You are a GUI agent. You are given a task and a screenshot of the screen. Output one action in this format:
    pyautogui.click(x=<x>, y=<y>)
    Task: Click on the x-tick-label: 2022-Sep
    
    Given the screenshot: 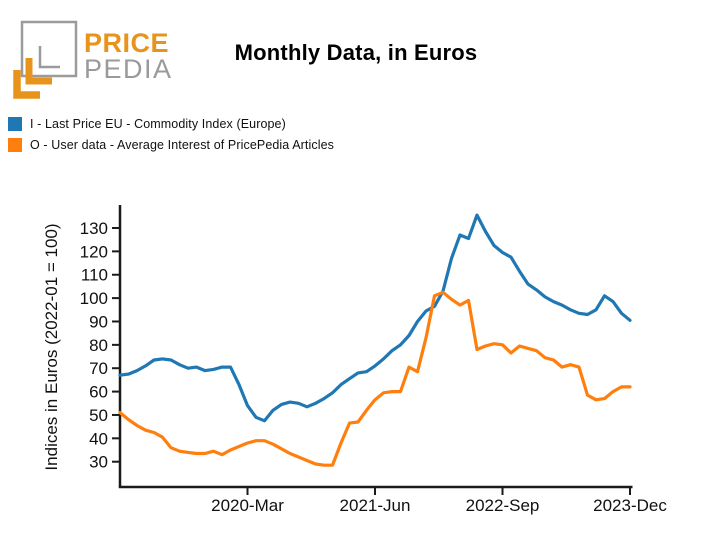 What is the action you would take?
    pyautogui.click(x=503, y=505)
    